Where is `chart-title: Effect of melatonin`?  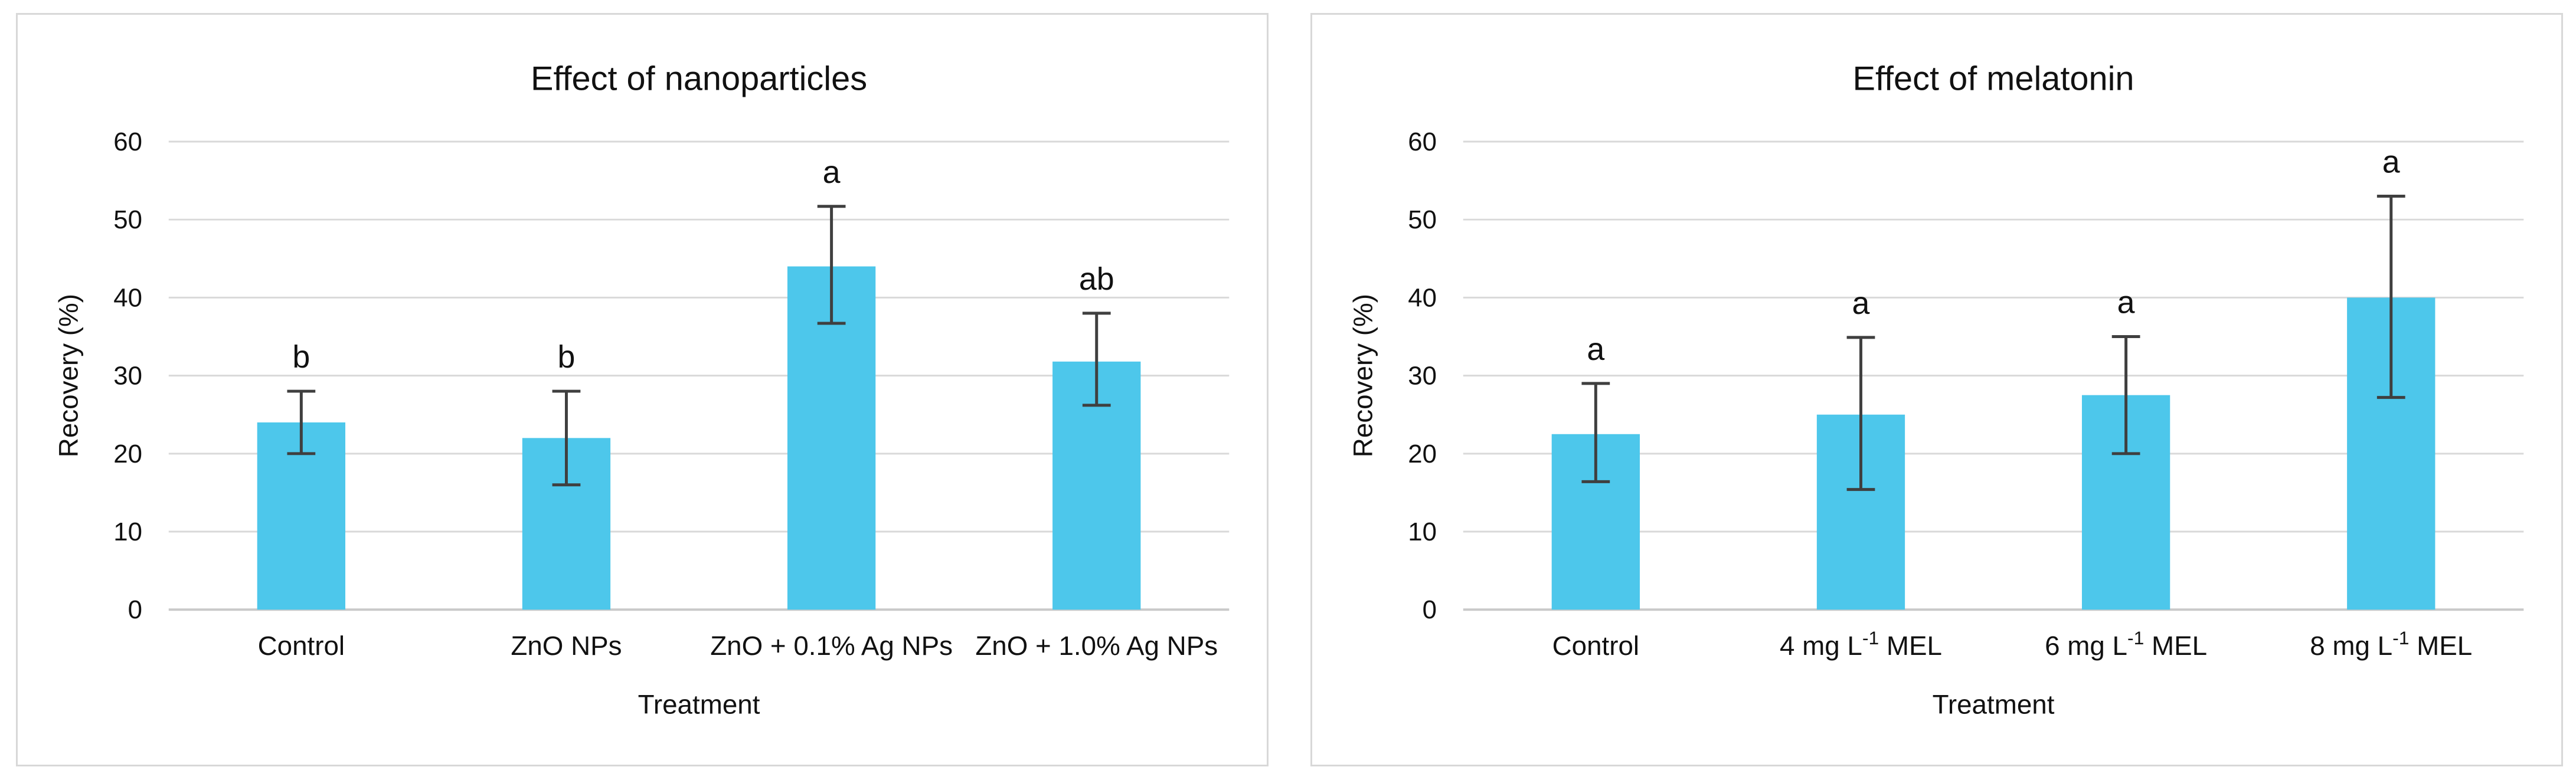
chart-title: Effect of melatonin is located at coordinates (1993, 78).